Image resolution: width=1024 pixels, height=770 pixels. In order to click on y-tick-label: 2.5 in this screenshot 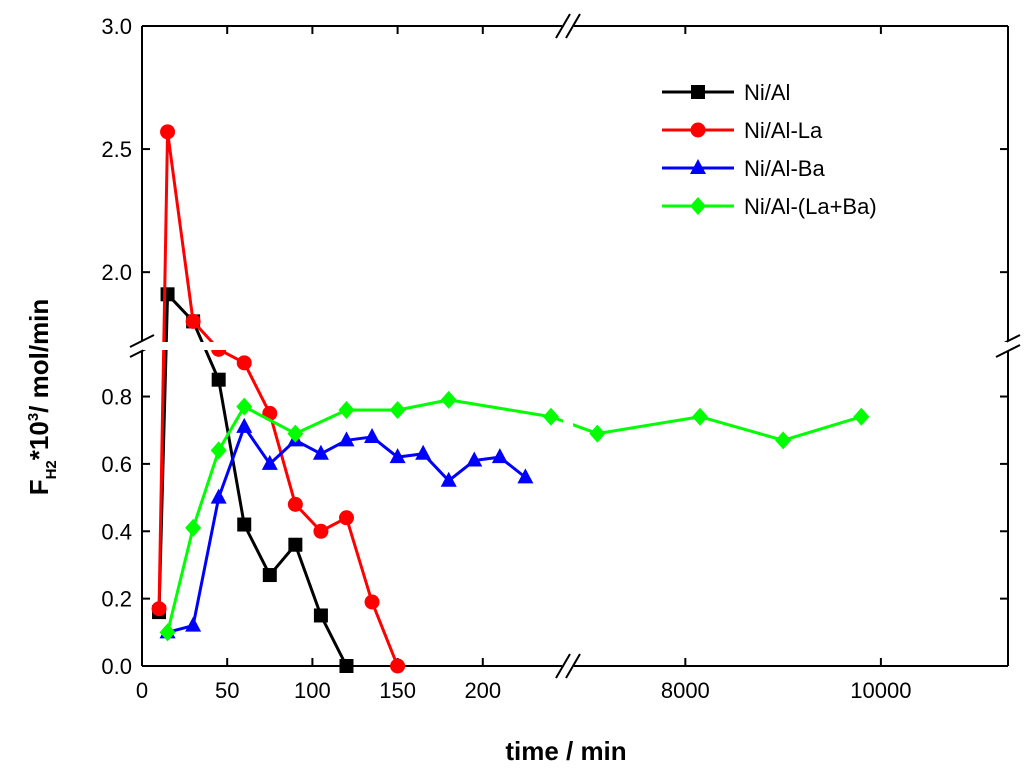, I will do `click(116, 149)`.